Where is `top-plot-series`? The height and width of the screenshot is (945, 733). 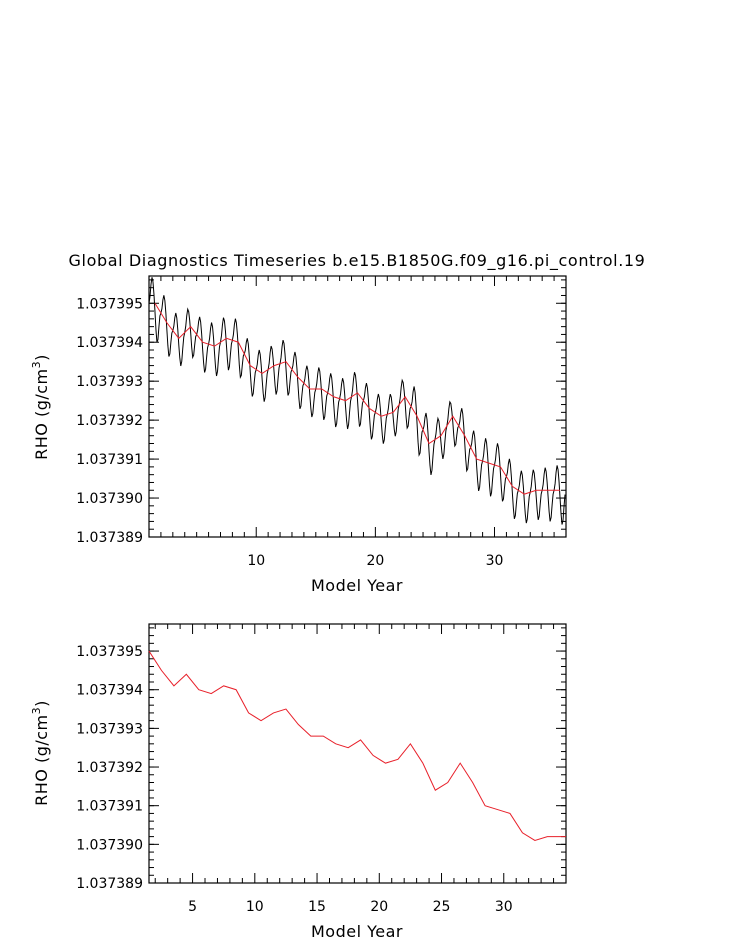 top-plot-series is located at coordinates (357, 401).